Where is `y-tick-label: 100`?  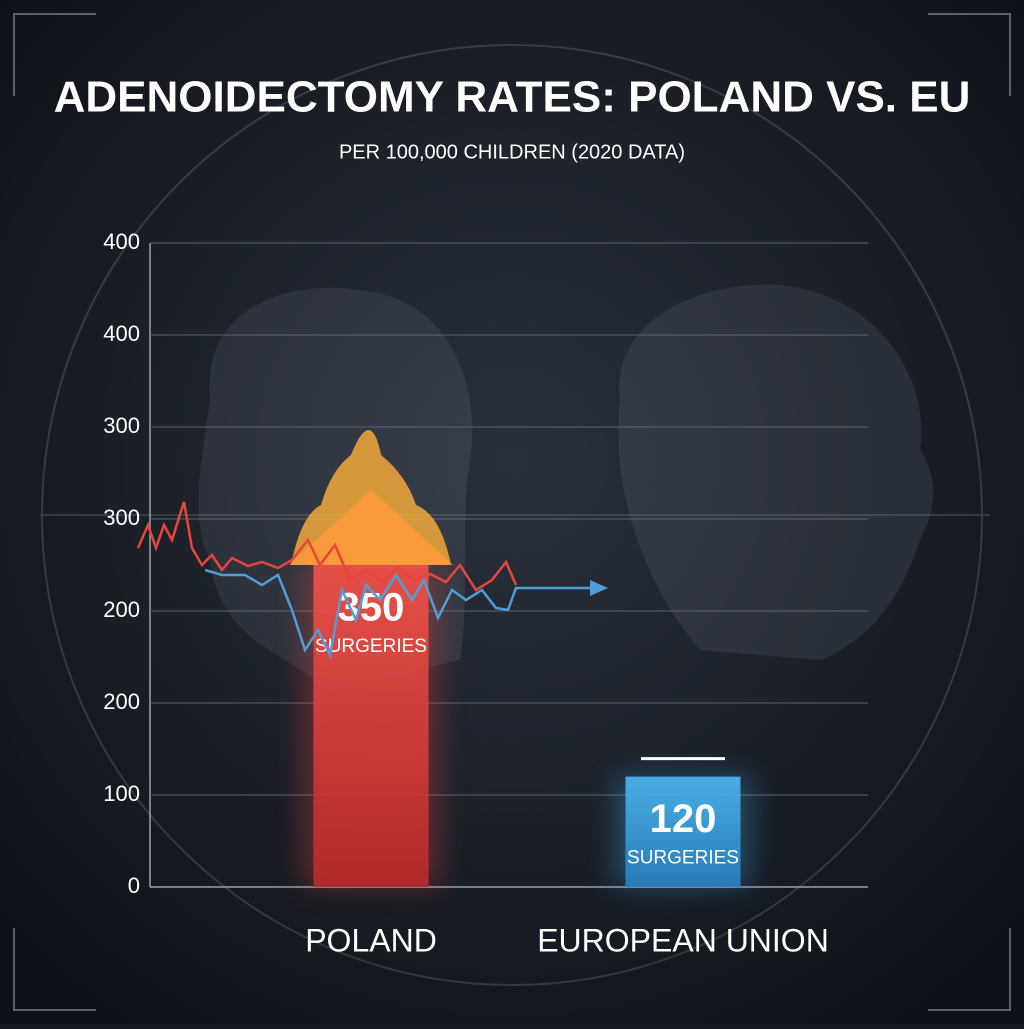 y-tick-label: 100 is located at coordinates (121, 793).